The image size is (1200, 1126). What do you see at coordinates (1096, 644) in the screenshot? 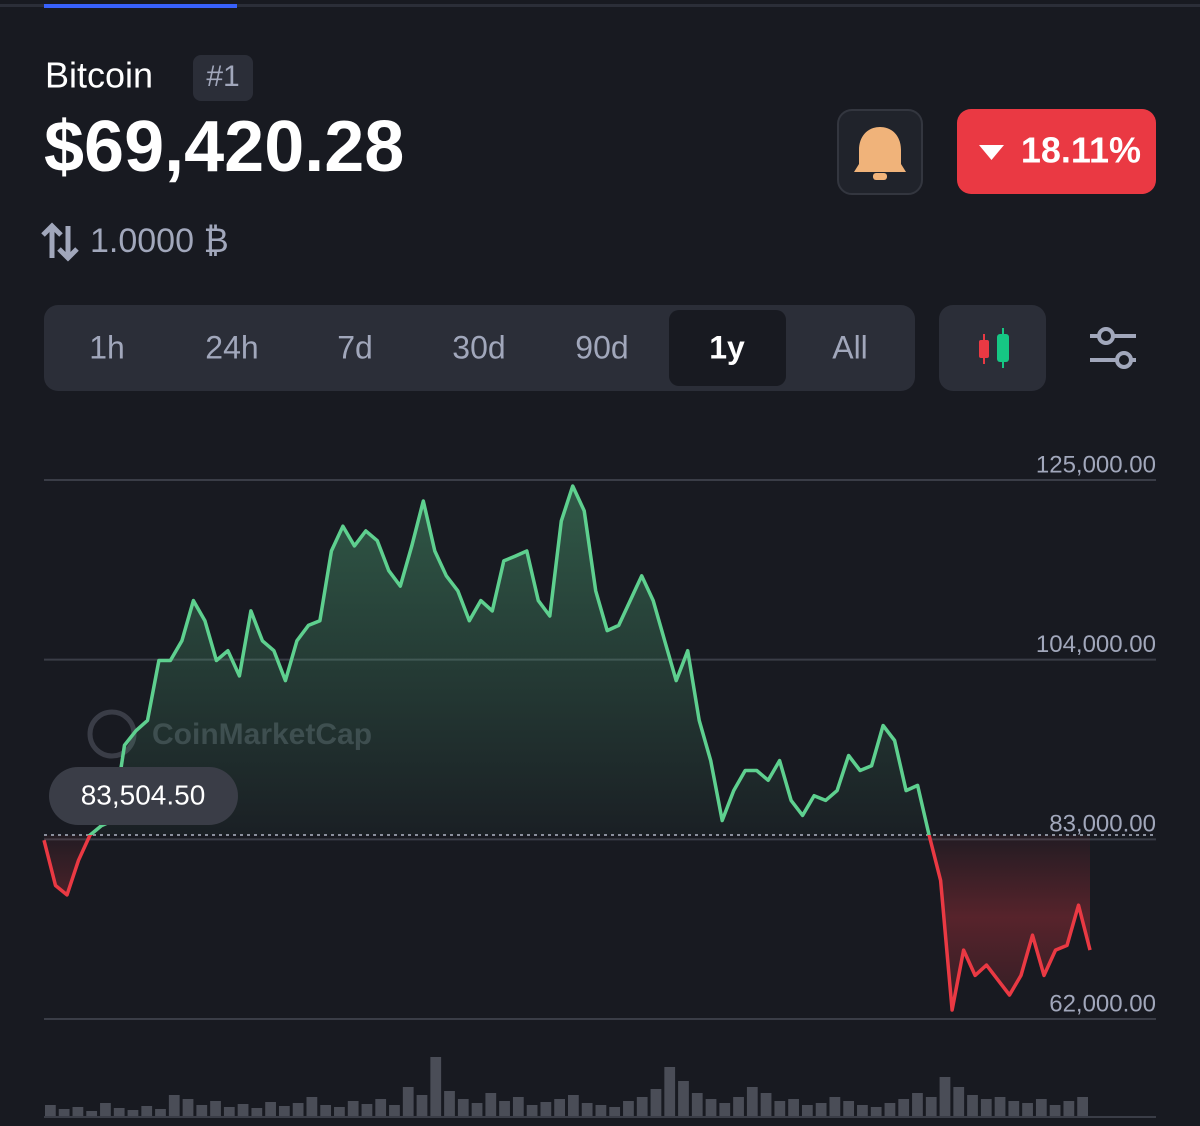
I see `y-tick-label: 104,000.00` at bounding box center [1096, 644].